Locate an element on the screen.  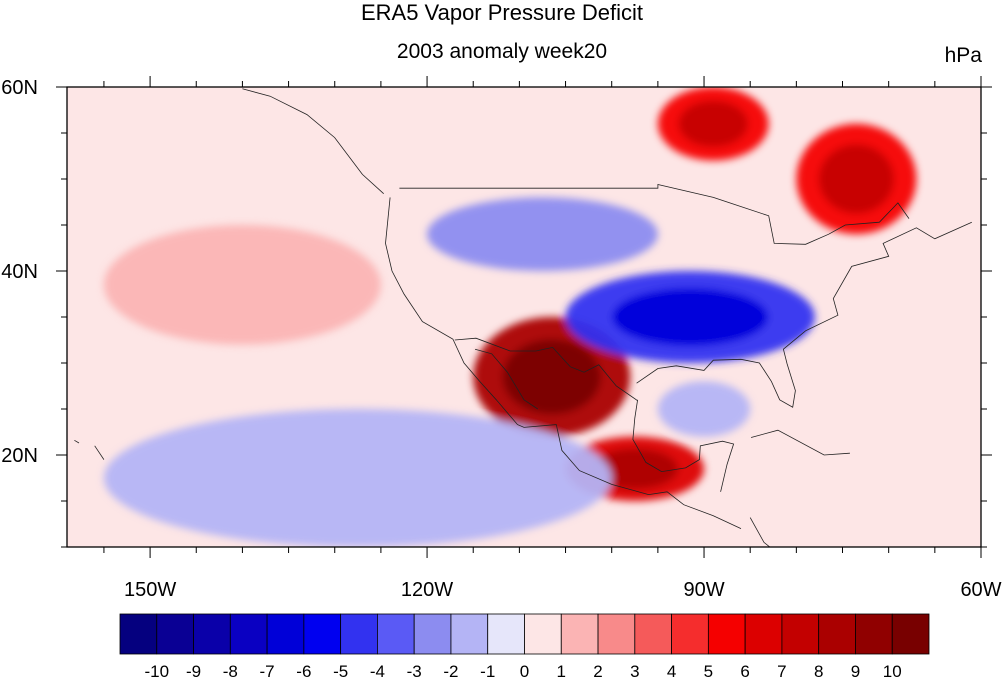
colorbar-label: -5 is located at coordinates (340, 671).